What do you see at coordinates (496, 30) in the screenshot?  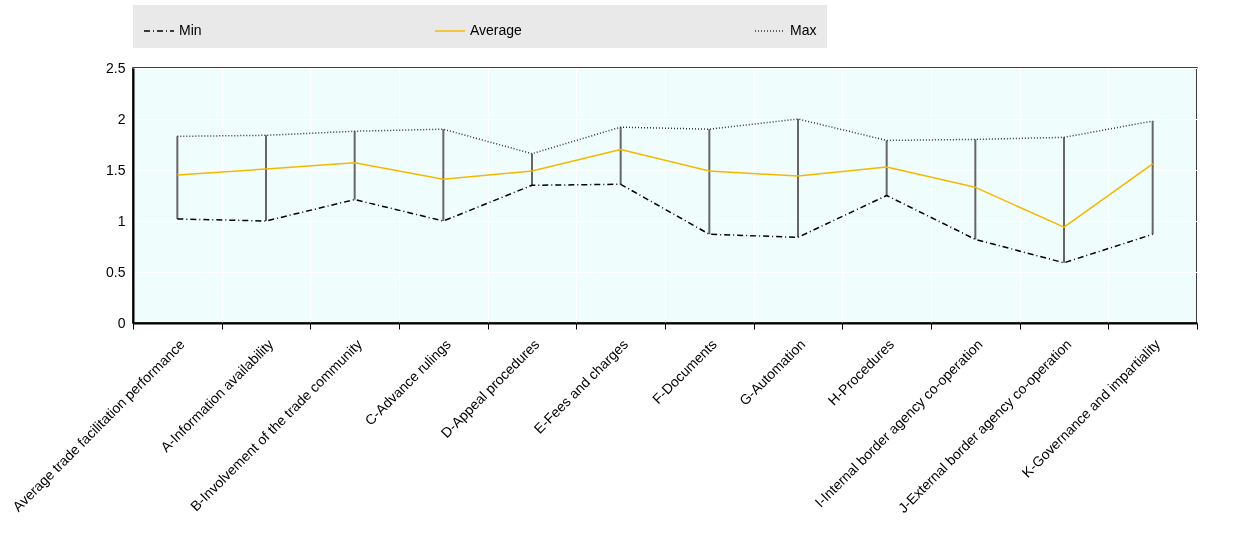 I see `legend-label: Average` at bounding box center [496, 30].